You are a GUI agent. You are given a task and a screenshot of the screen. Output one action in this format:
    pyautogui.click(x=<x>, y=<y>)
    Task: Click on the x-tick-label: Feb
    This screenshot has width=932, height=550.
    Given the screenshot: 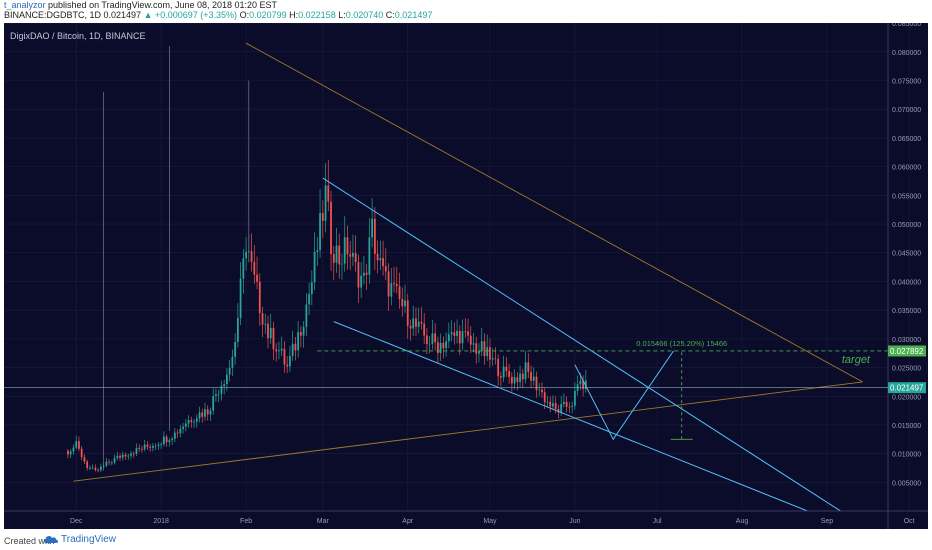 What is the action you would take?
    pyautogui.click(x=246, y=521)
    